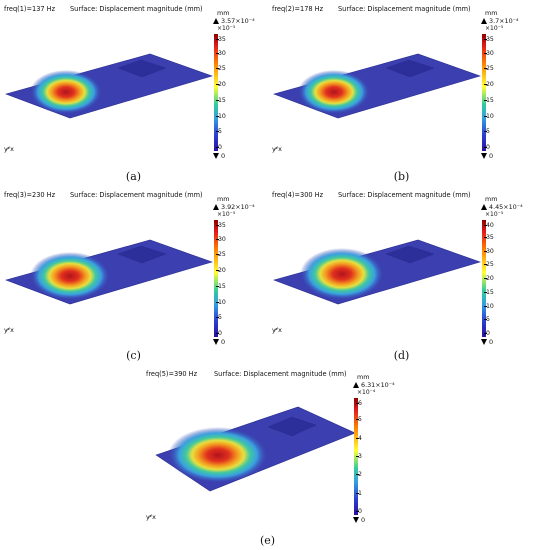 Image resolution: width=535 pixels, height=550 pixels. I want to click on colorbar-max: 3.57×10⁻⁴, so click(234, 21).